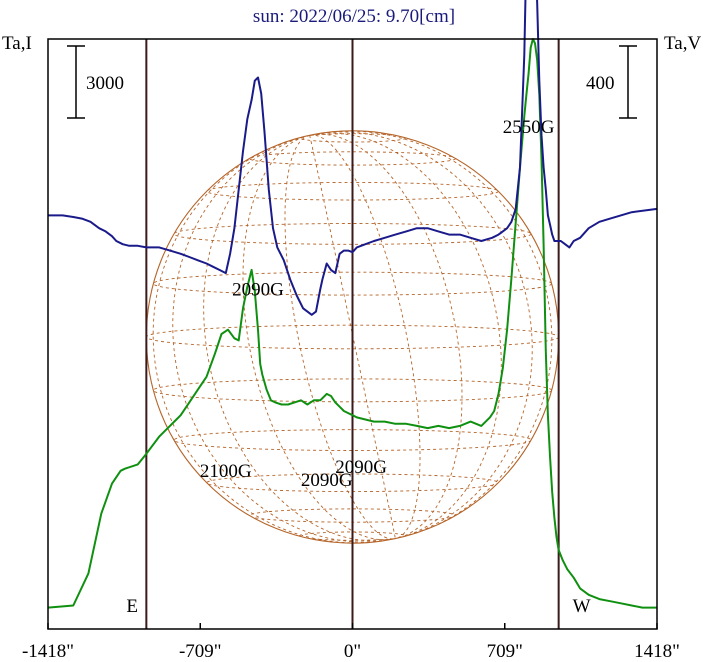  I want to click on x-tick-label: 709", so click(505, 651).